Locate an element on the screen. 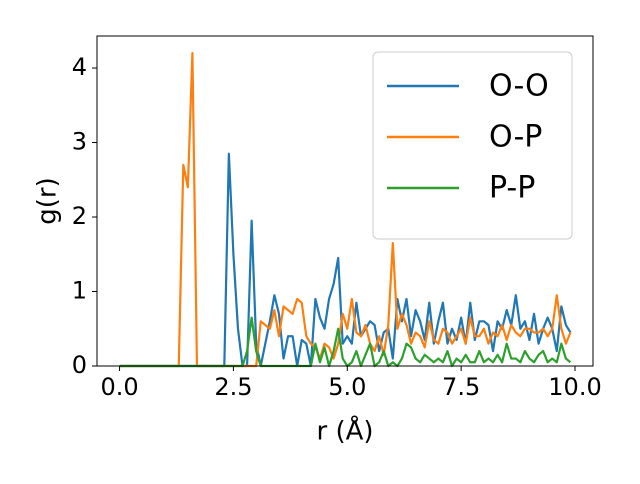  x-tick-label: 10.0 is located at coordinates (574, 387).